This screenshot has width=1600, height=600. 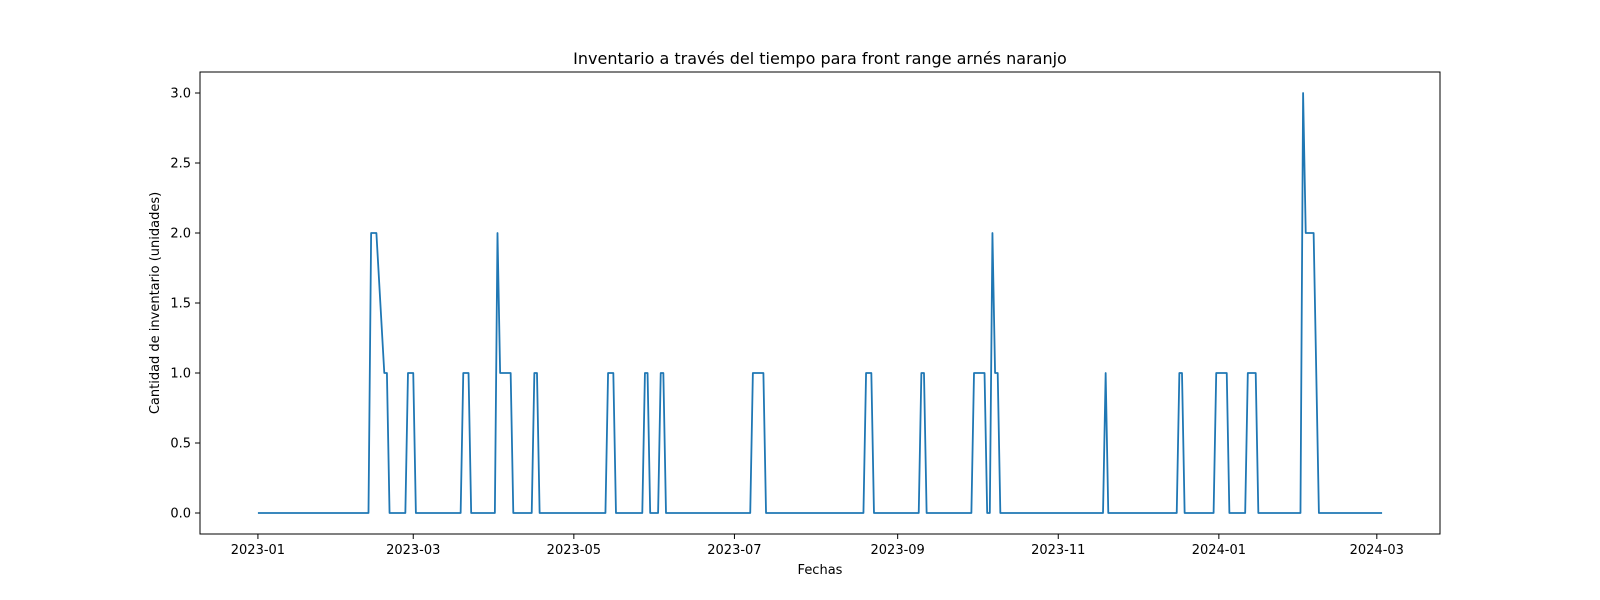 I want to click on x-tick-label-3: 2023-07, so click(x=734, y=550).